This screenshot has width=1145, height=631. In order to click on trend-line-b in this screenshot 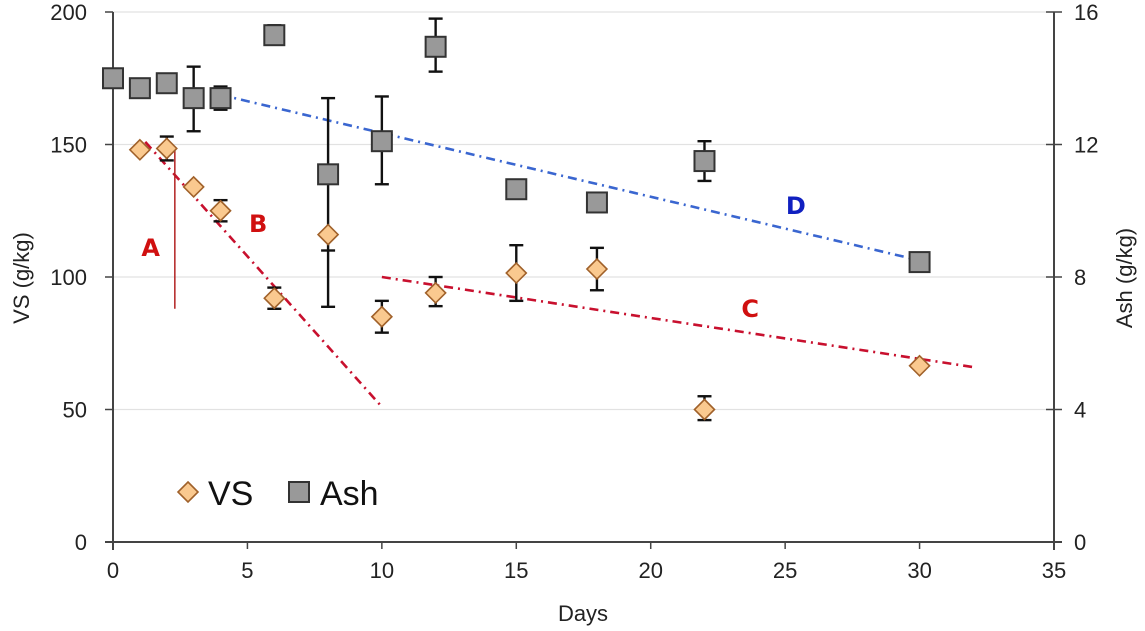, I will do `click(263, 274)`.